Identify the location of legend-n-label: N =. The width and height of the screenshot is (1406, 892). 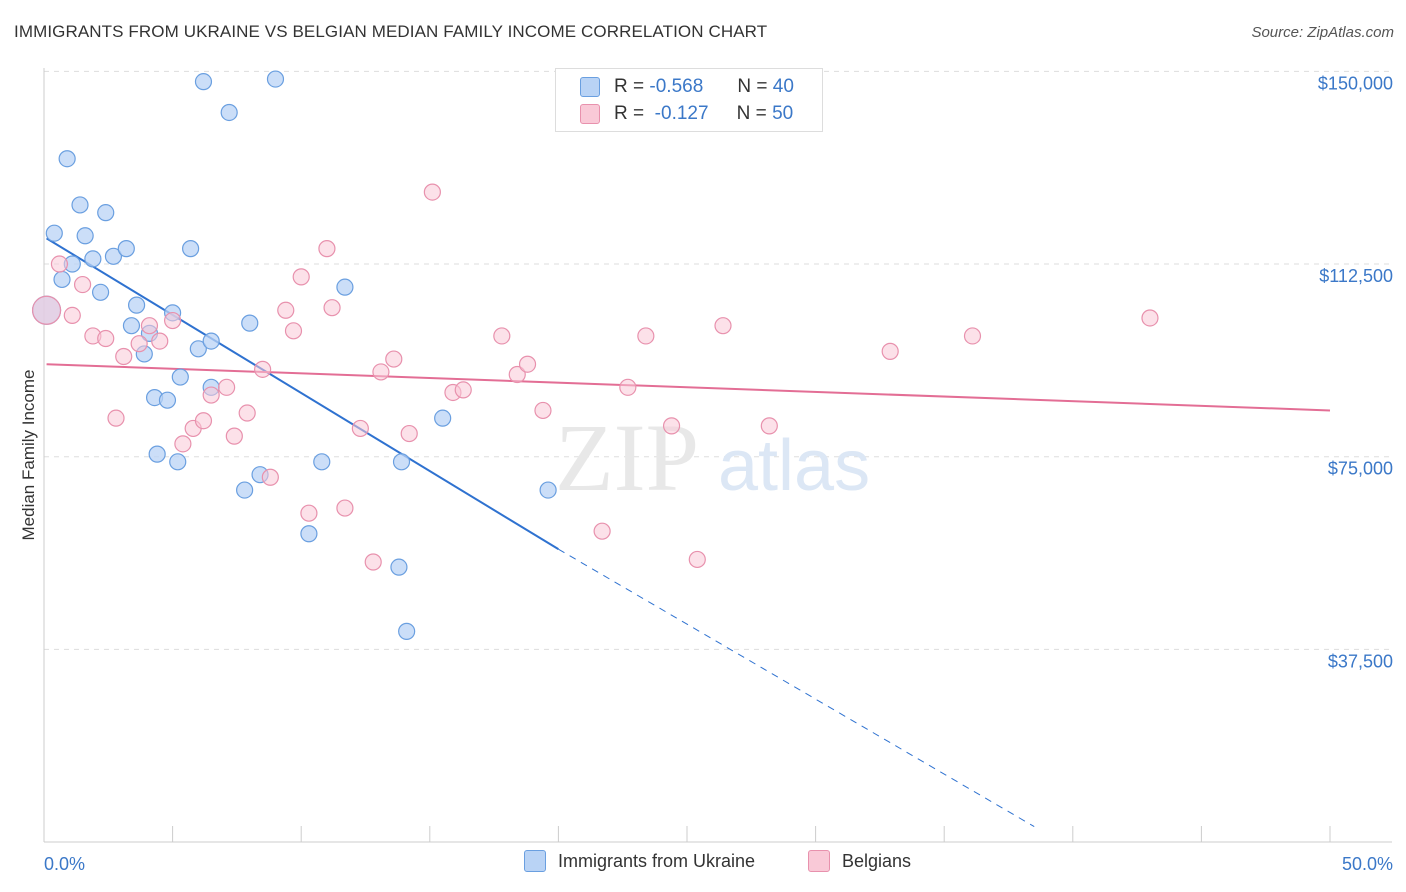
(752, 86).